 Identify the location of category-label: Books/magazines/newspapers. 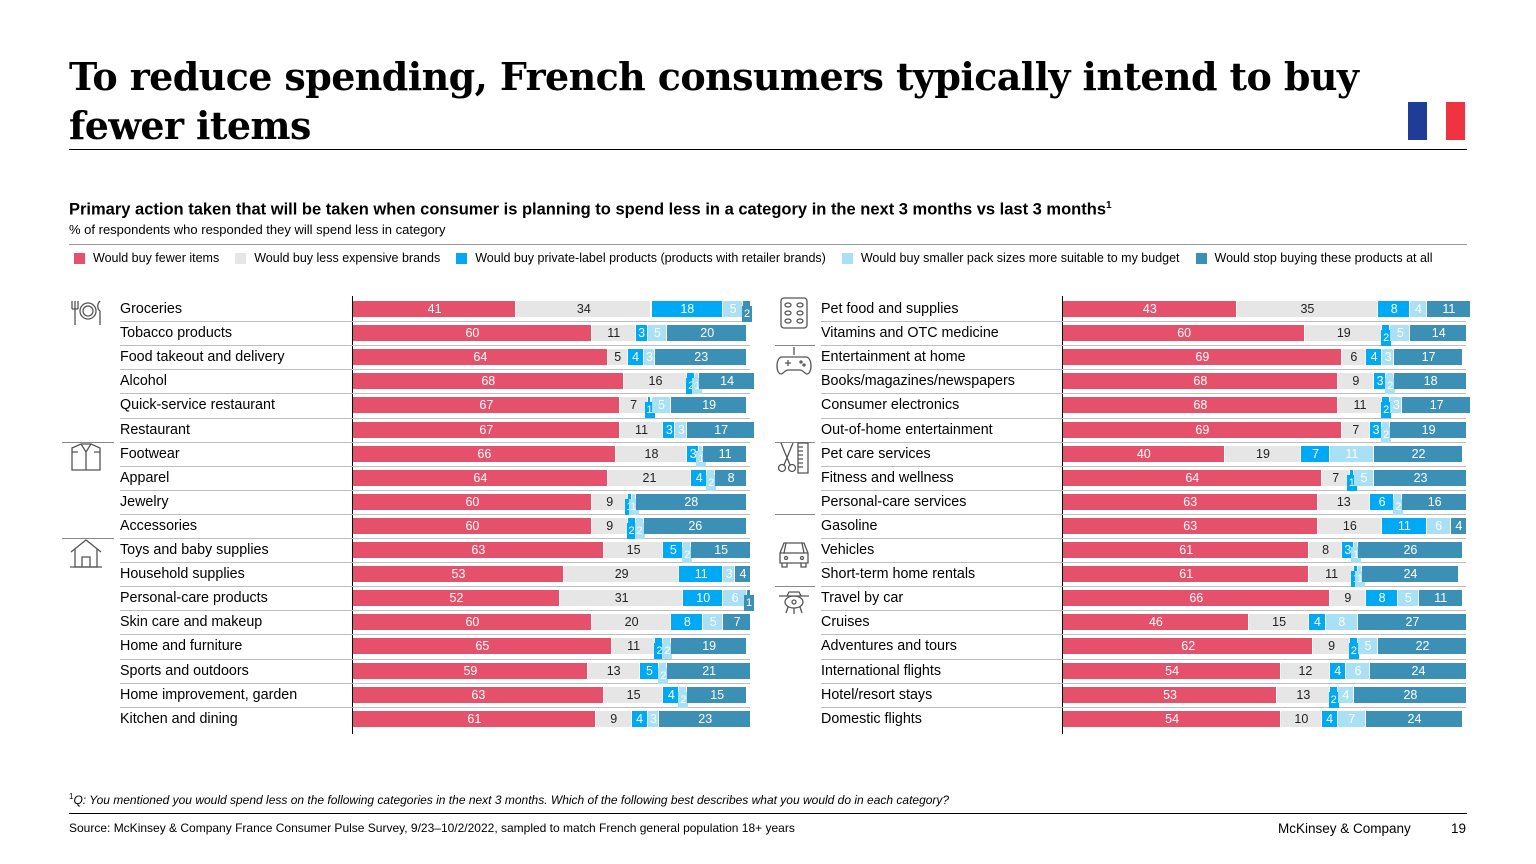
(918, 381).